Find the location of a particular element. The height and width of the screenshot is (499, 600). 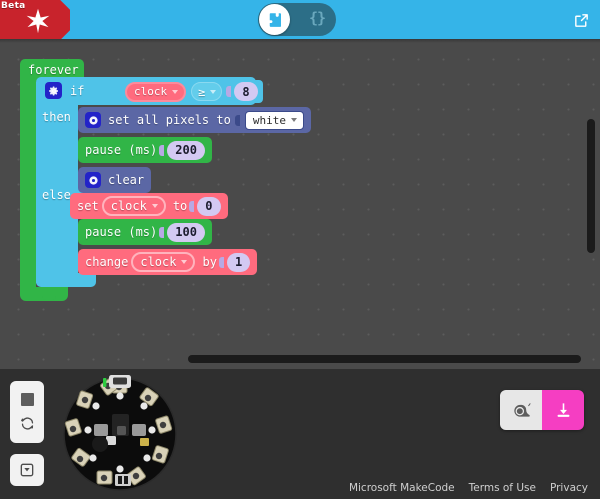

snail-icon is located at coordinates (522, 410).